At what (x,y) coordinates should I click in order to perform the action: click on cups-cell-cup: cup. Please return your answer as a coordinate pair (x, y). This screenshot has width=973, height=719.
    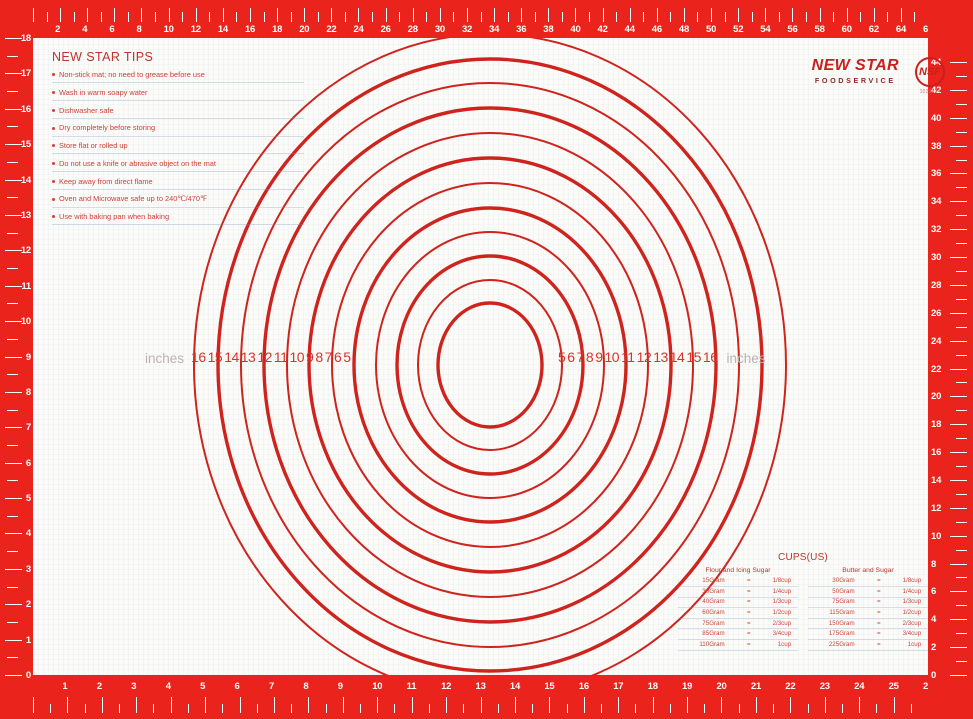
    Looking at the image, I should click on (789, 582).